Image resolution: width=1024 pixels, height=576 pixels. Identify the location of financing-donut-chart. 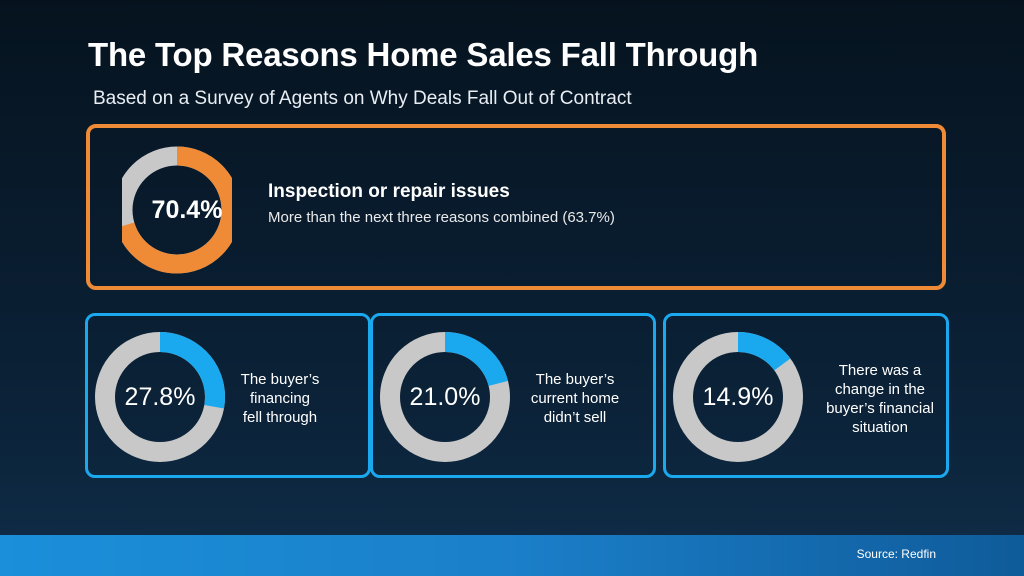
(160, 397).